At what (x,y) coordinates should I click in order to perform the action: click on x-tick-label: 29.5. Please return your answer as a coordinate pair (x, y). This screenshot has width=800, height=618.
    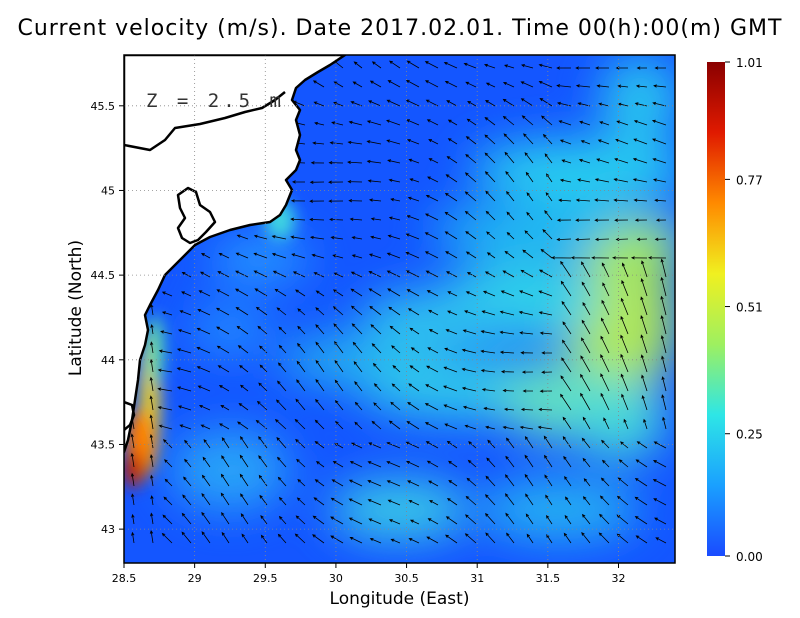
    Looking at the image, I should click on (265, 578).